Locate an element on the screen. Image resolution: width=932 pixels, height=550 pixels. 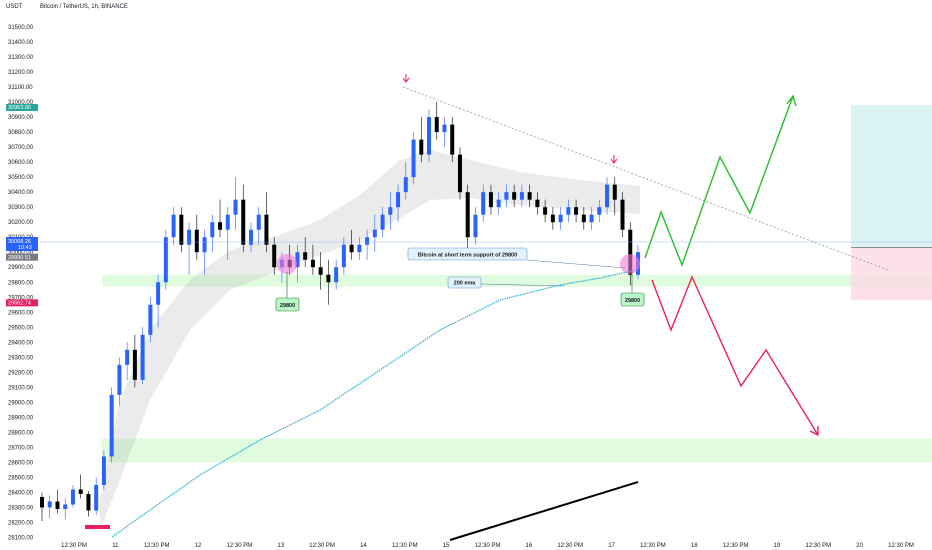
support-note-pointer is located at coordinates (576, 264).